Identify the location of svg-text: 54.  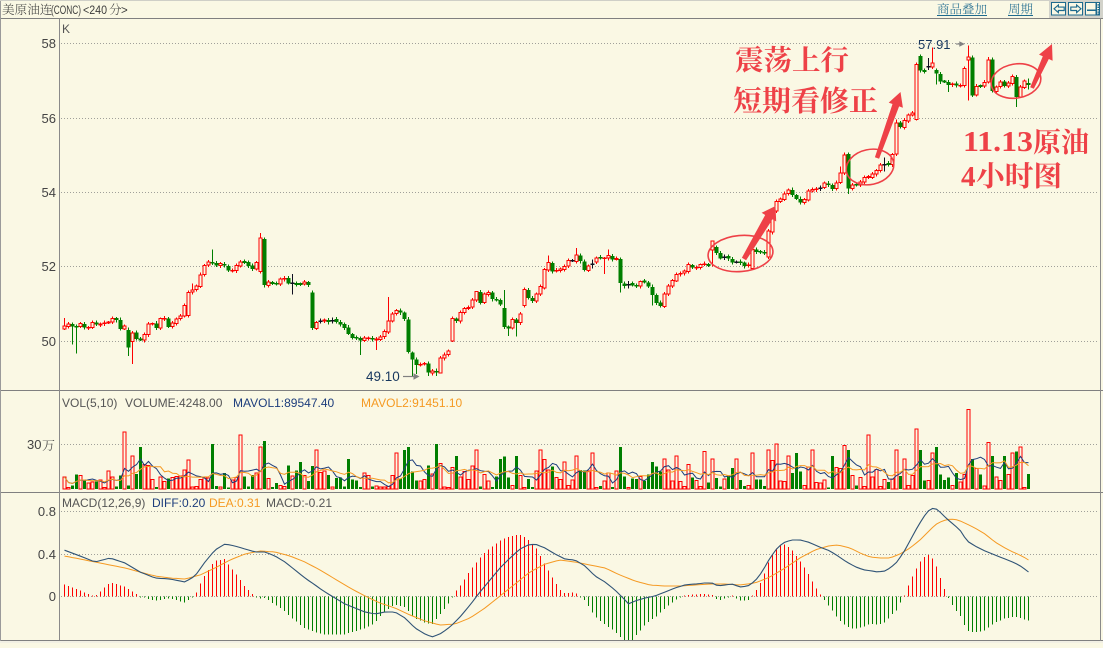
(49, 192).